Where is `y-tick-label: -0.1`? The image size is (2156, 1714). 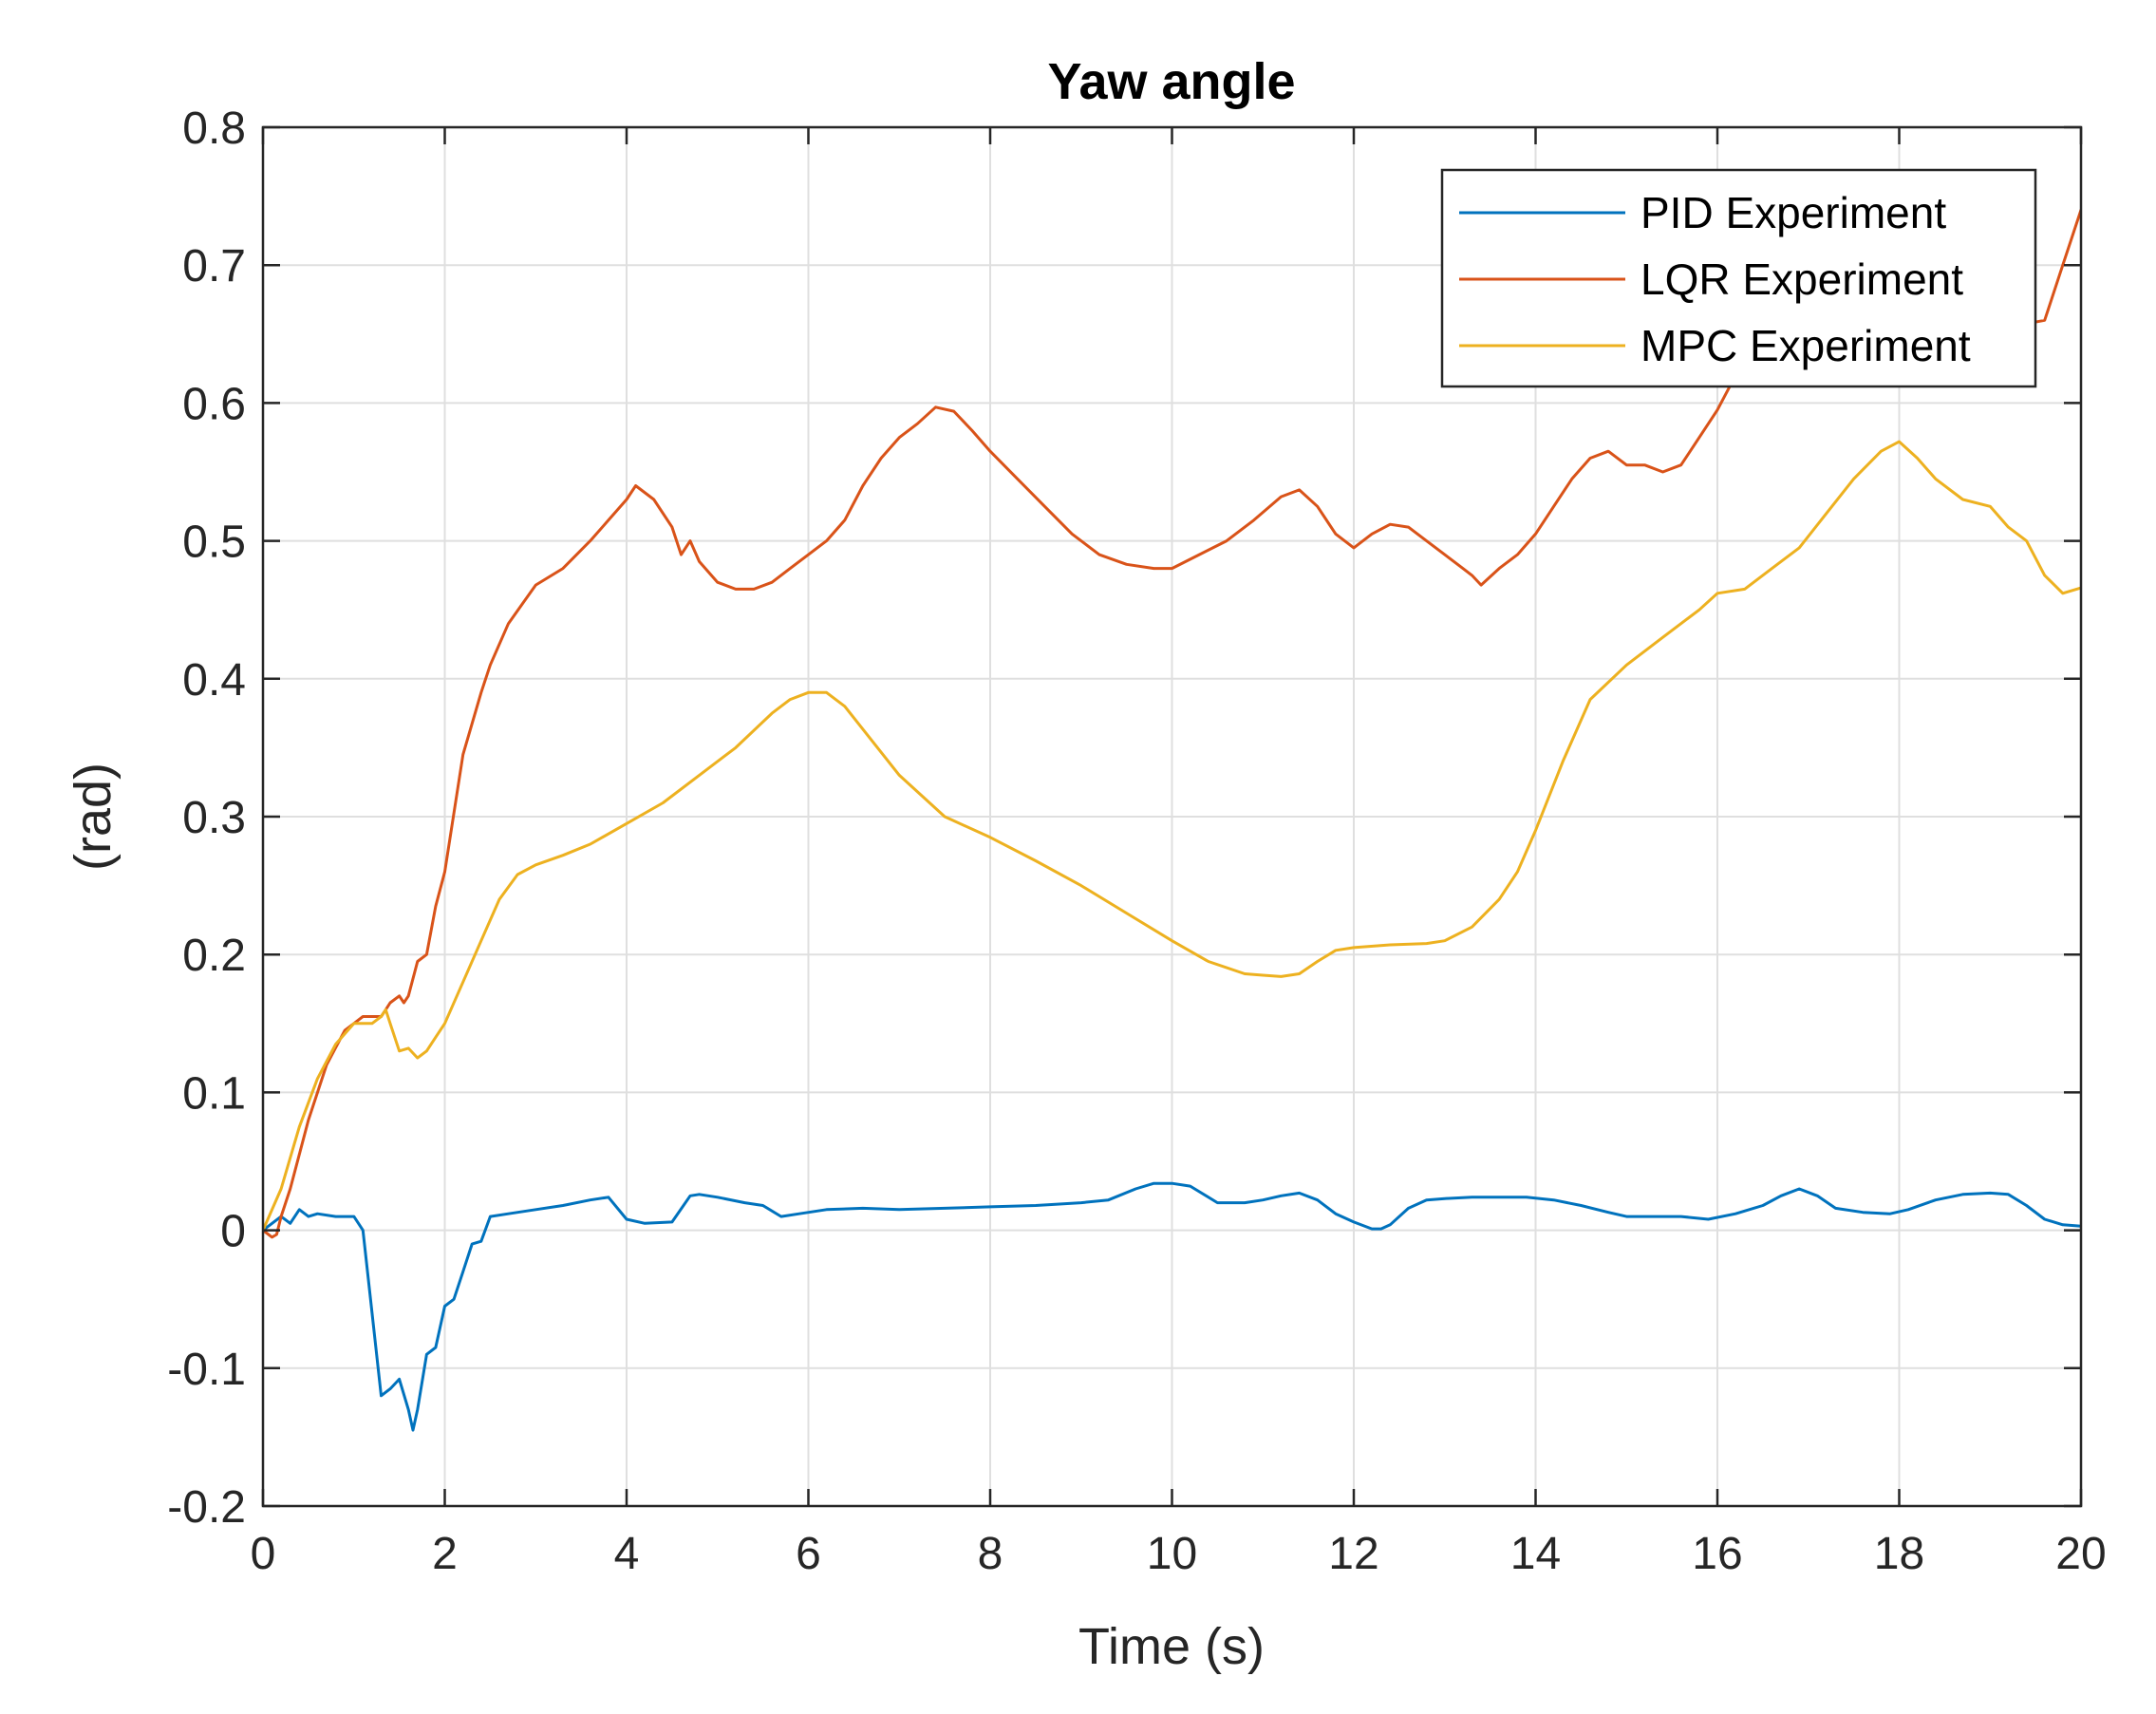
y-tick-label: -0.1 is located at coordinates (206, 1370).